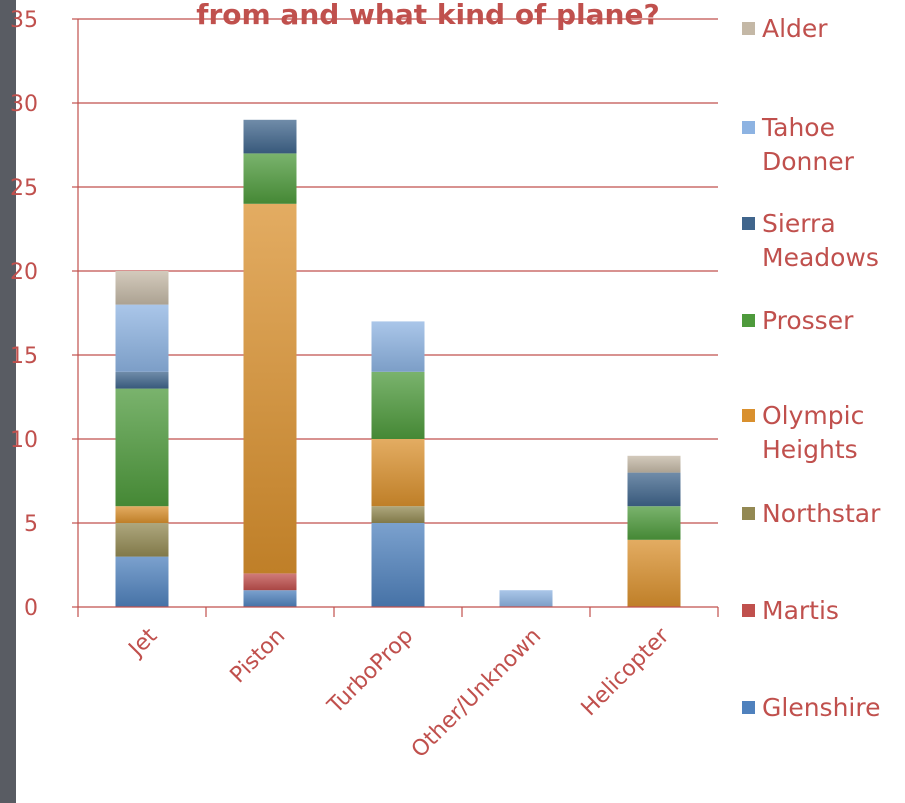 The image size is (905, 803). Describe the element at coordinates (270, 136) in the screenshot. I see `bar-segment-piston-sierra-meadows` at that location.